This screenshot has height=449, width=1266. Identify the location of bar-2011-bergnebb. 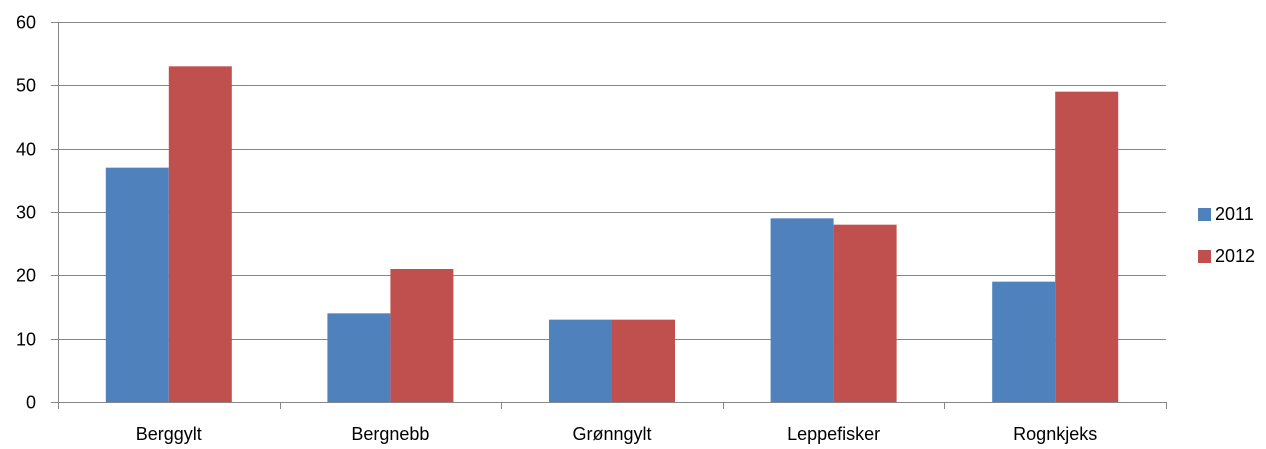
(359, 357).